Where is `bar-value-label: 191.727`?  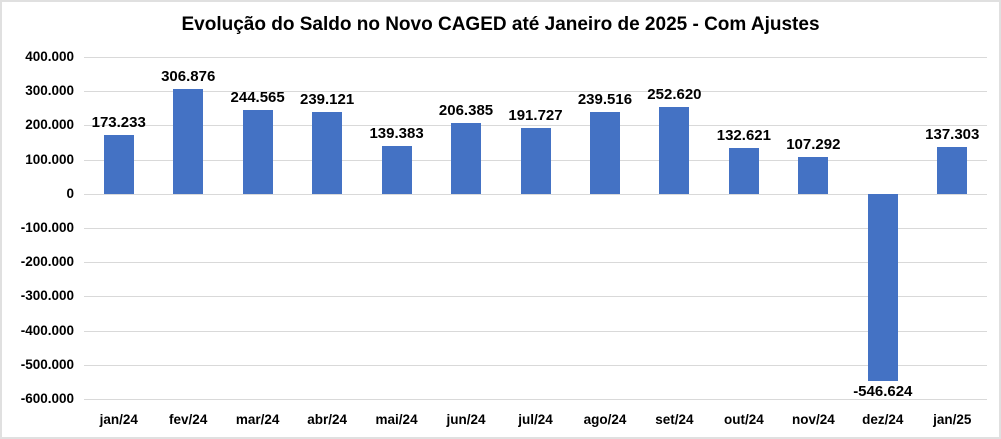 bar-value-label: 191.727 is located at coordinates (535, 116).